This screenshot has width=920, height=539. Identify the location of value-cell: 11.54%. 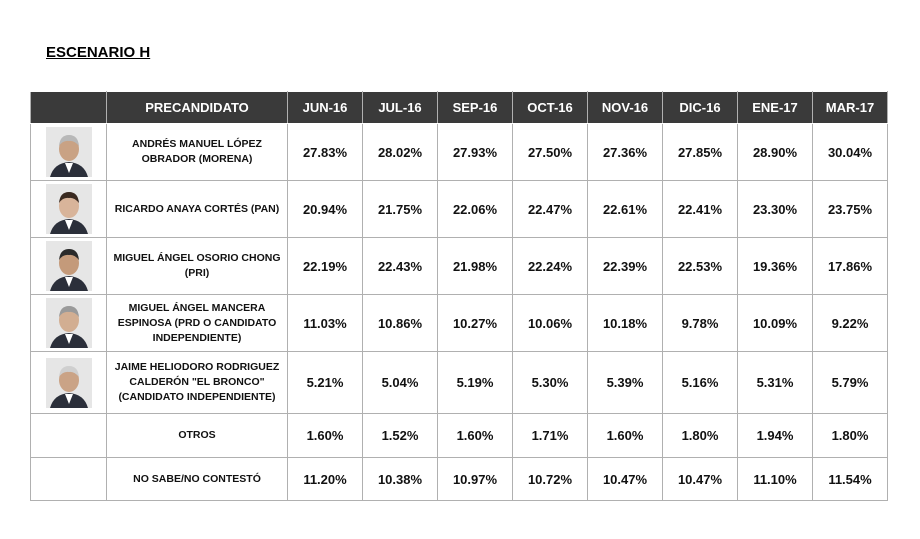
(850, 479).